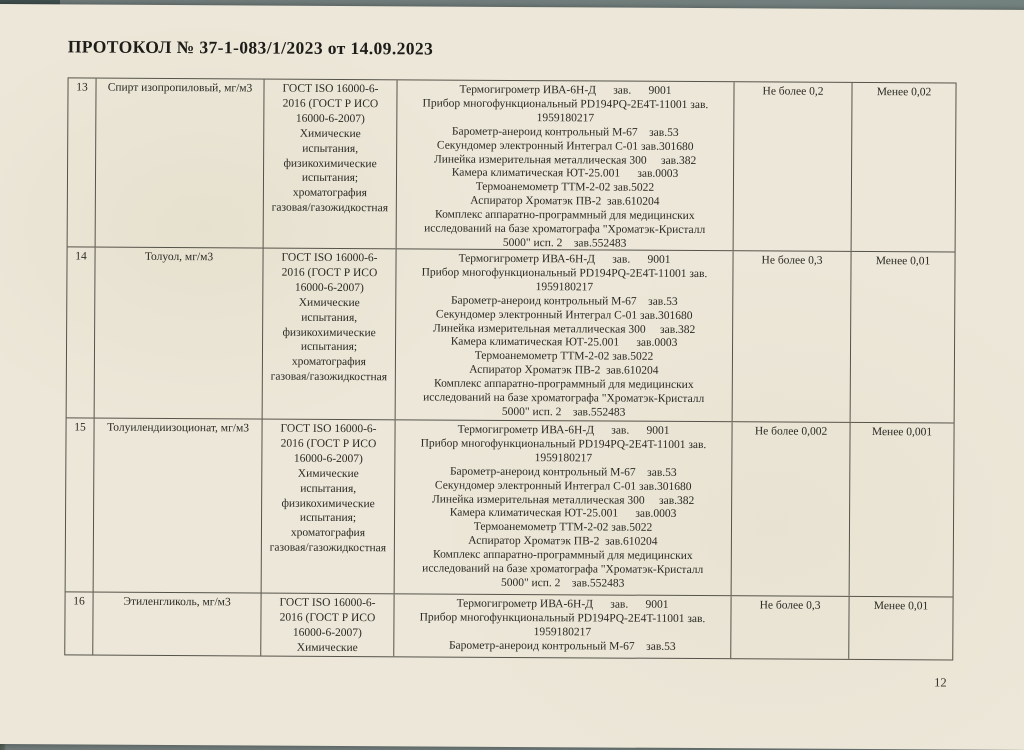 Image resolution: width=1024 pixels, height=750 pixels. Describe the element at coordinates (791, 509) in the screenshot. I see `norm-cell: Не более 0,002` at that location.